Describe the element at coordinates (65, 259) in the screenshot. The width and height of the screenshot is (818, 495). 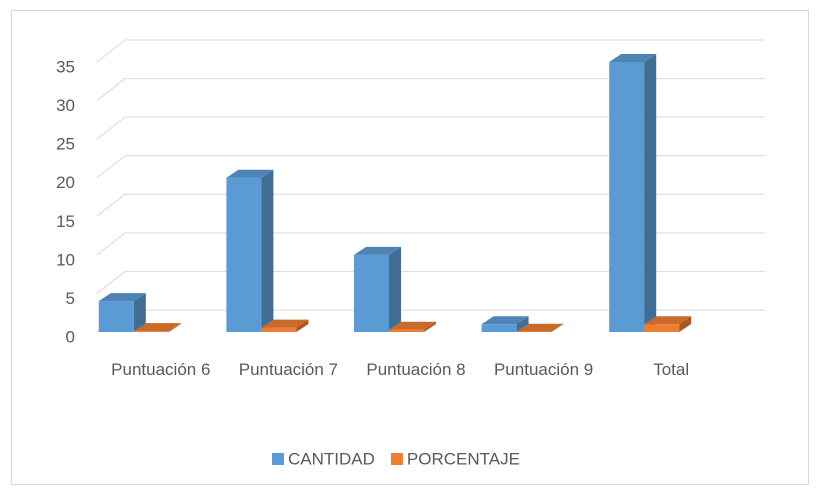
I see `y-tick-label: 10` at that location.